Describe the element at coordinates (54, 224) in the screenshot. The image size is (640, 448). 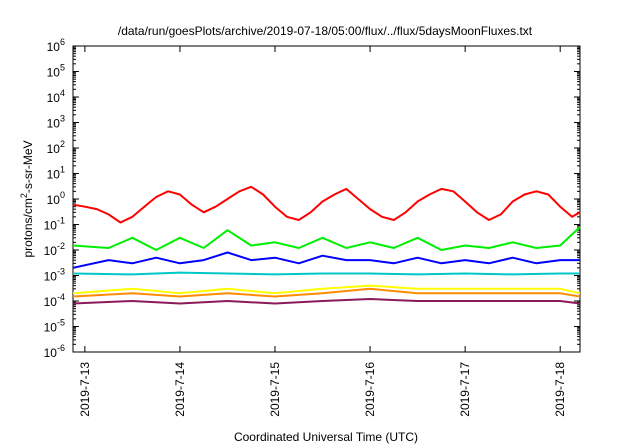
I see `y-tick-label: 10⁻¹` at that location.